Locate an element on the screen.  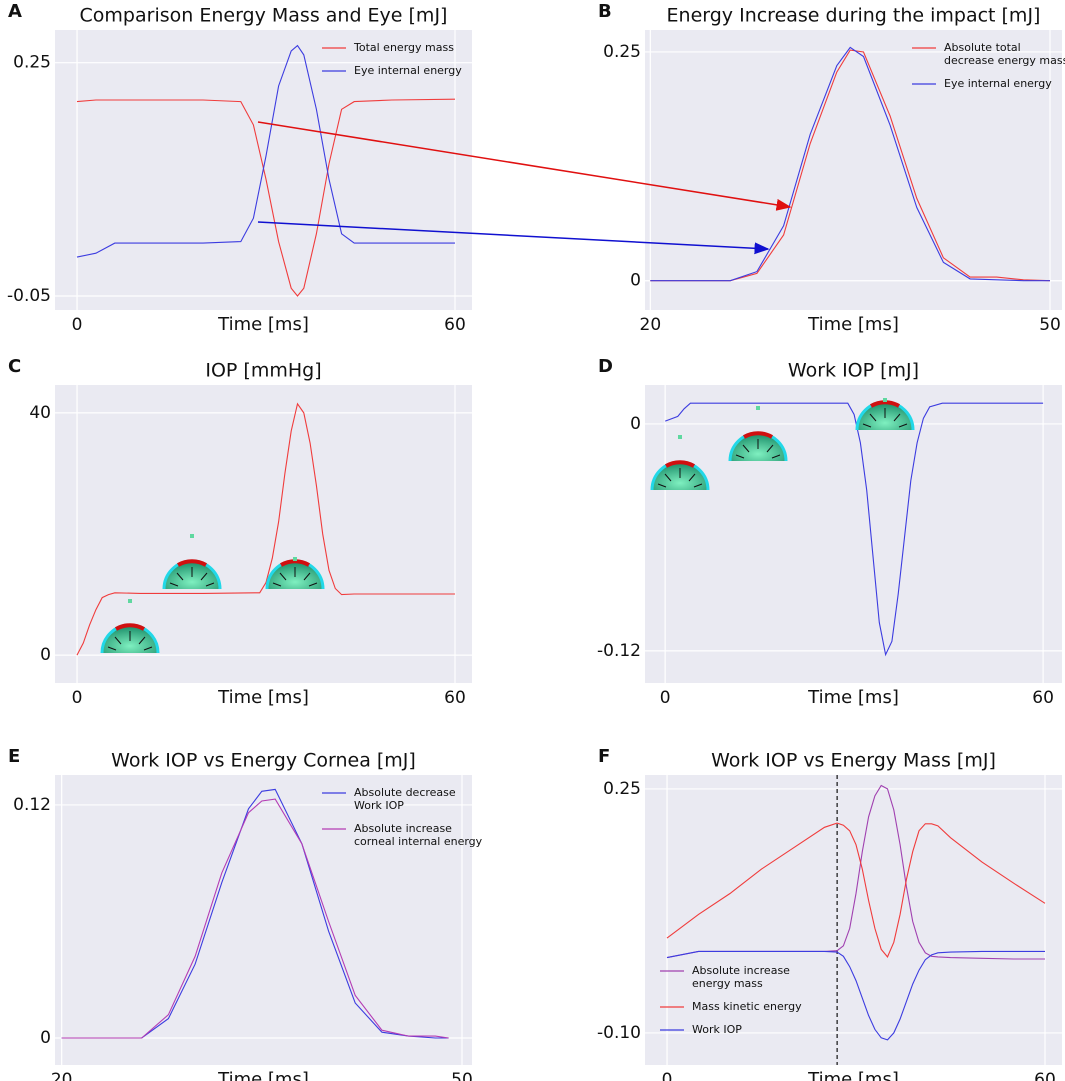
y-tick-label: 40 is located at coordinates (40, 413).